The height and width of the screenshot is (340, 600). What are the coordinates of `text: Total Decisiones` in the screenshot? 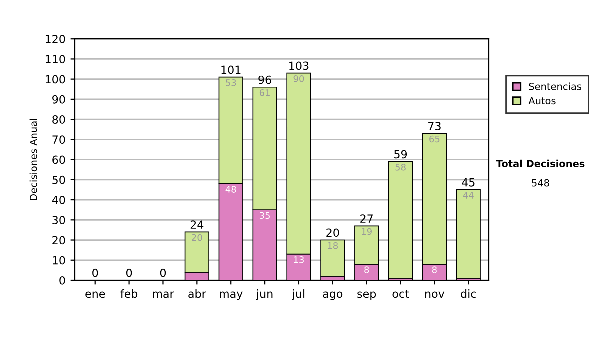 It's located at (540, 164).